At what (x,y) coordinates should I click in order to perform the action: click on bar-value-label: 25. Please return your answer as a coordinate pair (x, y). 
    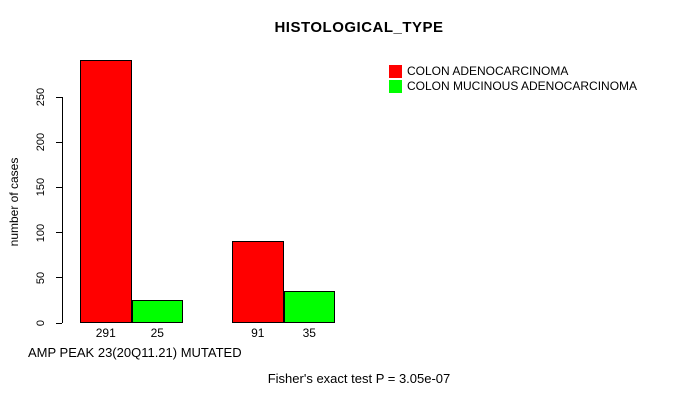
    Looking at the image, I should click on (157, 333).